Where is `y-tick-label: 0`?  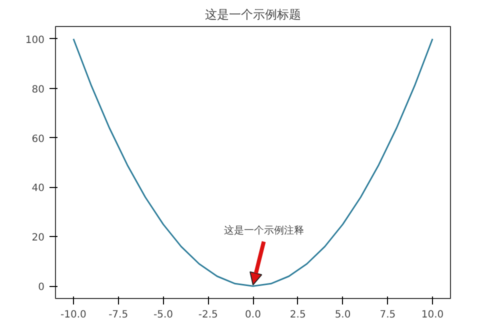
y-tick-label: 0 is located at coordinates (41, 288).